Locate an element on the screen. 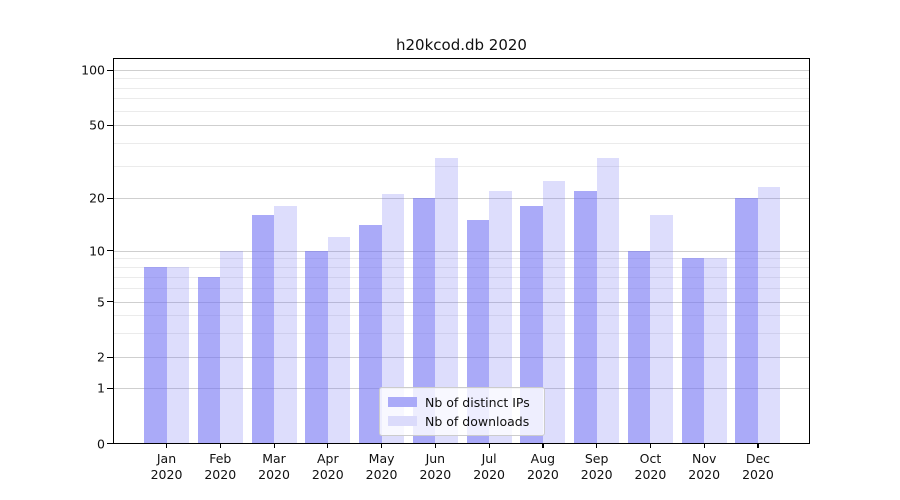 Image resolution: width=900 pixels, height=500 pixels. bar-distinct-ips-apr is located at coordinates (316, 347).